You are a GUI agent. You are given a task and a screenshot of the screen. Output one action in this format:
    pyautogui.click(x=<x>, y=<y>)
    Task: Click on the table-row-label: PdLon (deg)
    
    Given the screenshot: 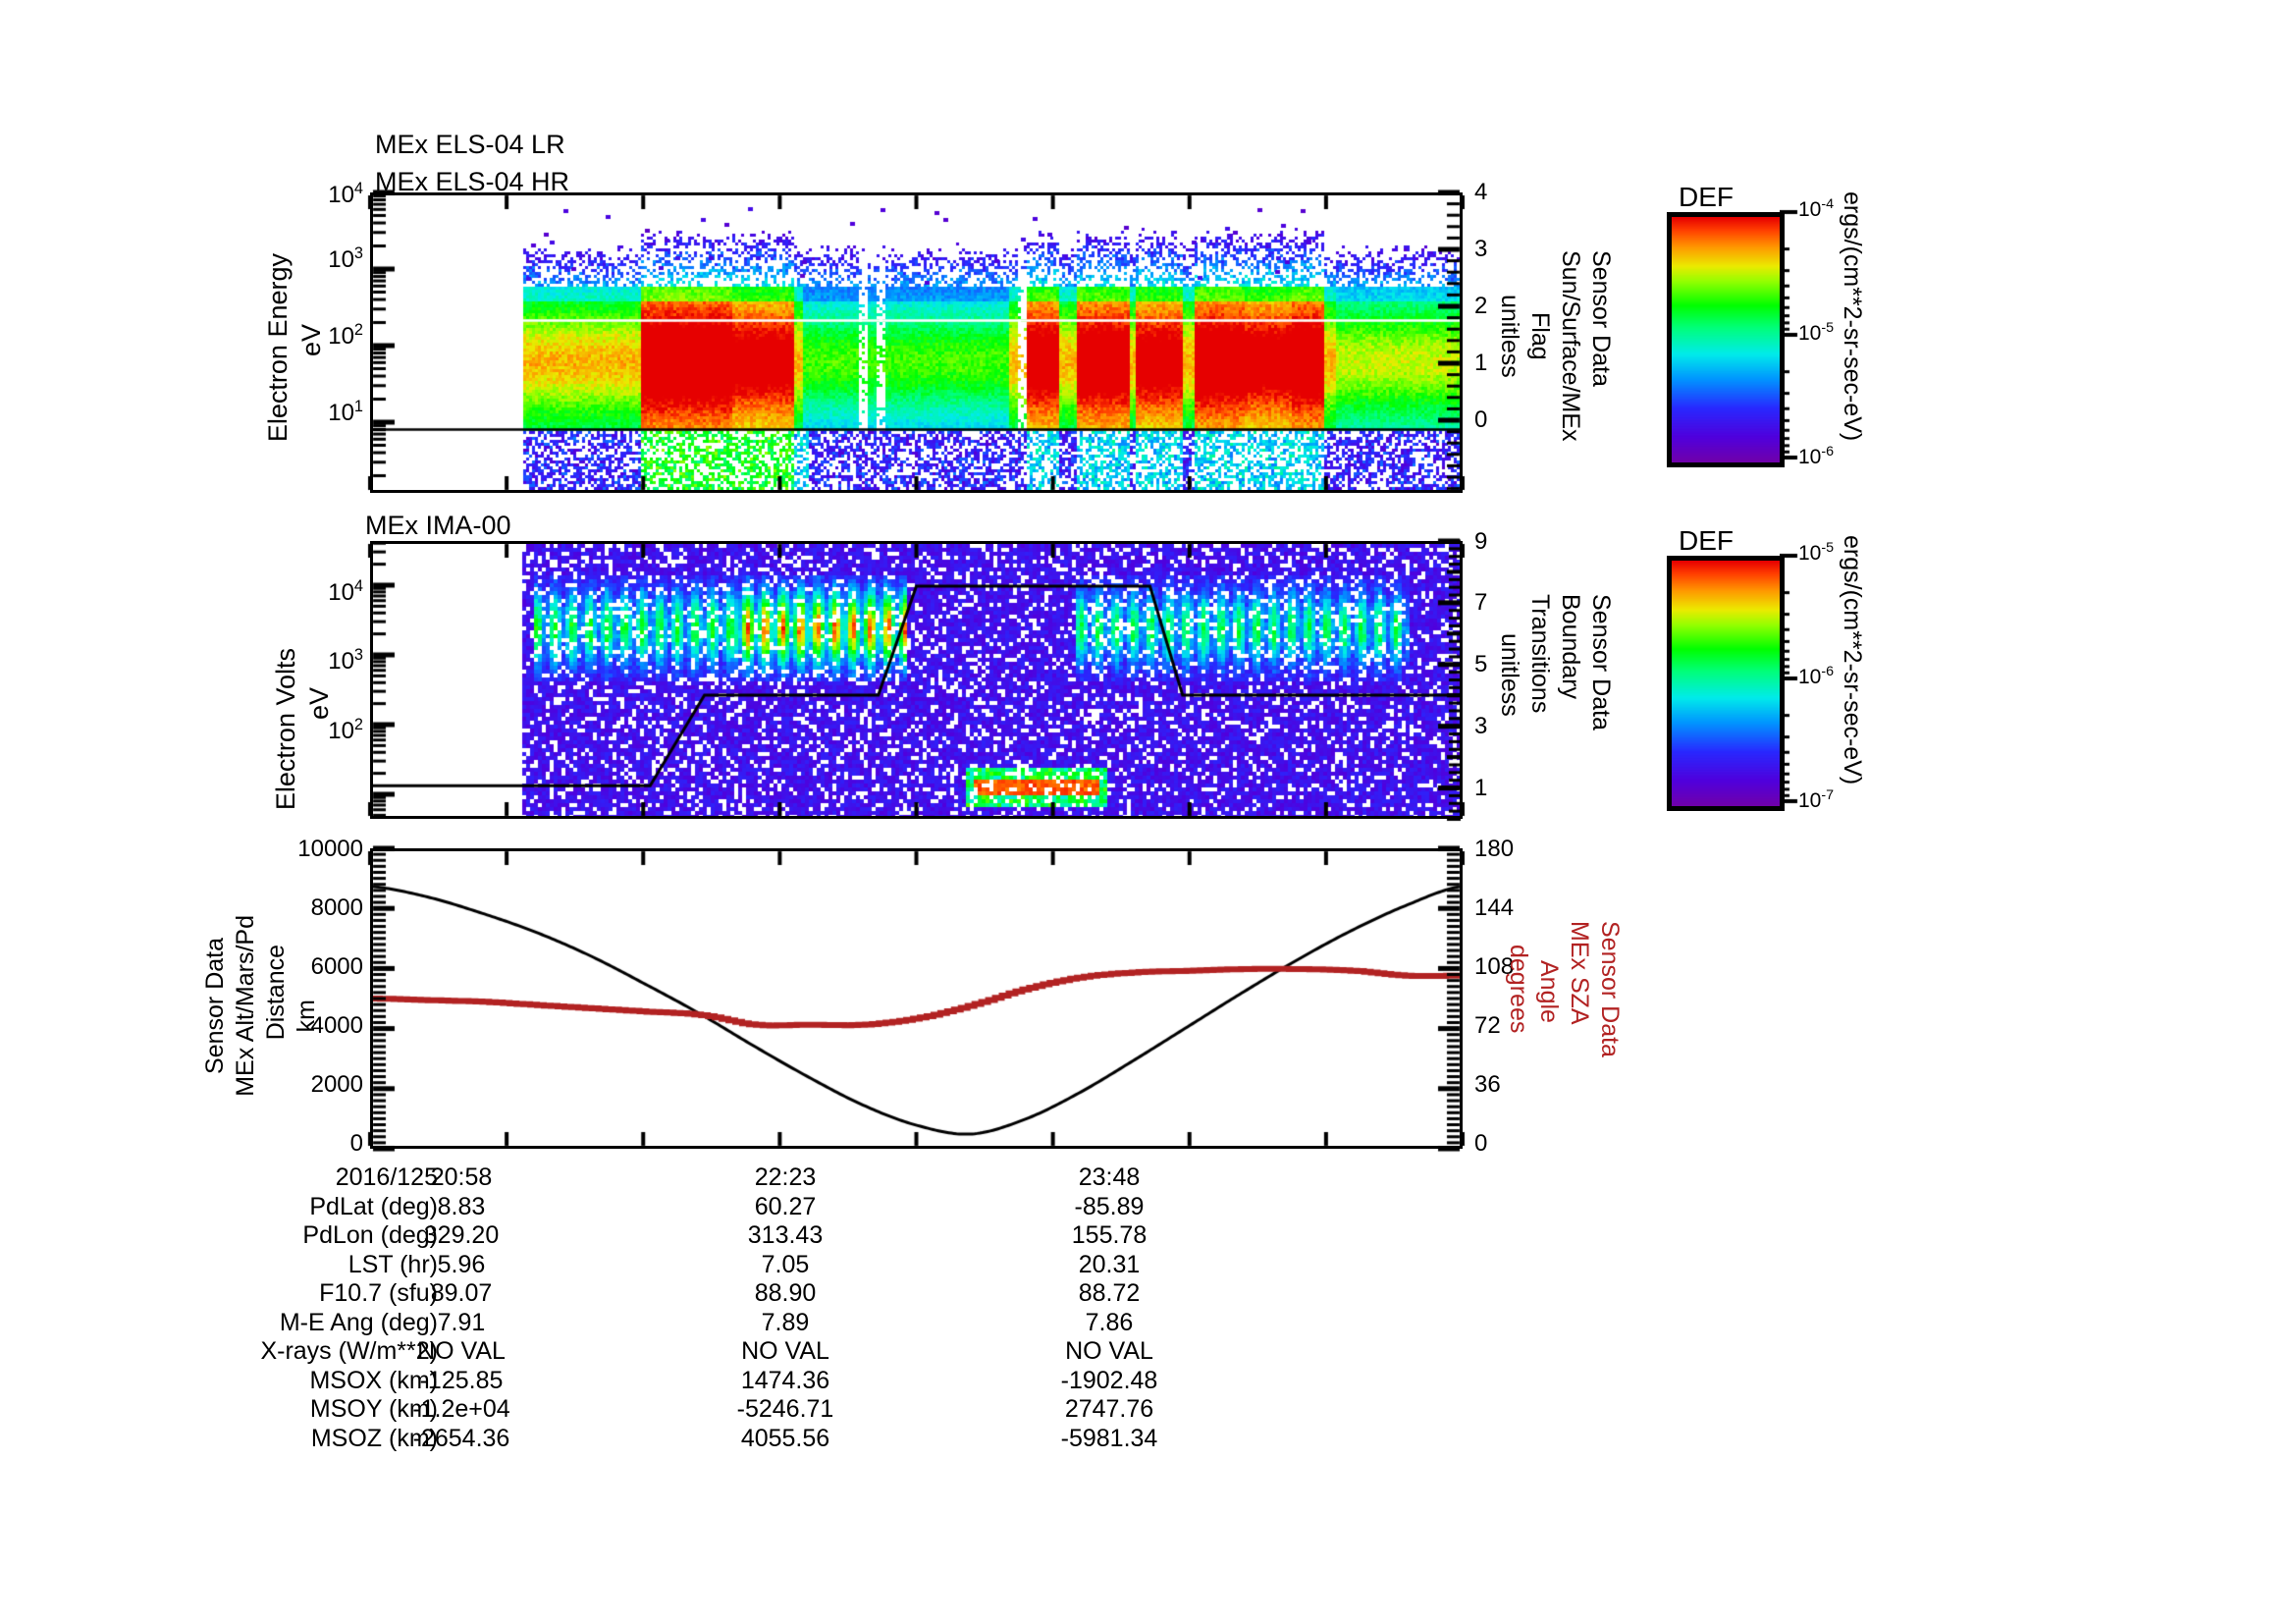 What is the action you would take?
    pyautogui.click(x=370, y=1235)
    